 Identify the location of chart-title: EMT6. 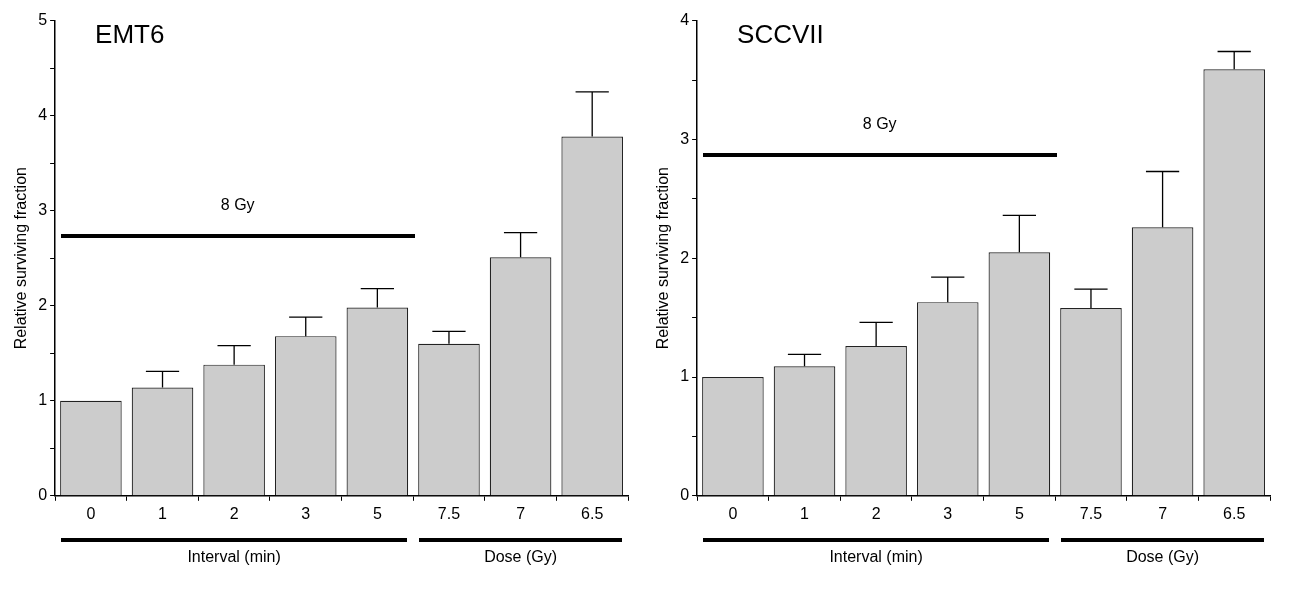
(130, 33).